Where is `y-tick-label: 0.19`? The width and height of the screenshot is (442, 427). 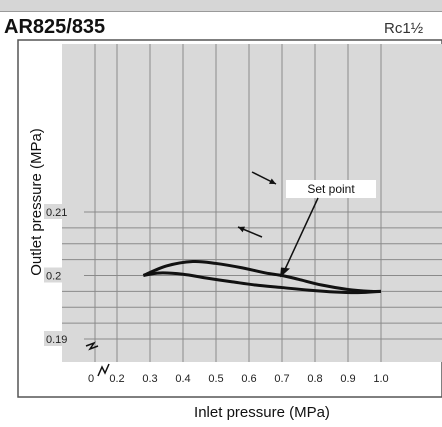 y-tick-label: 0.19 is located at coordinates (56, 340).